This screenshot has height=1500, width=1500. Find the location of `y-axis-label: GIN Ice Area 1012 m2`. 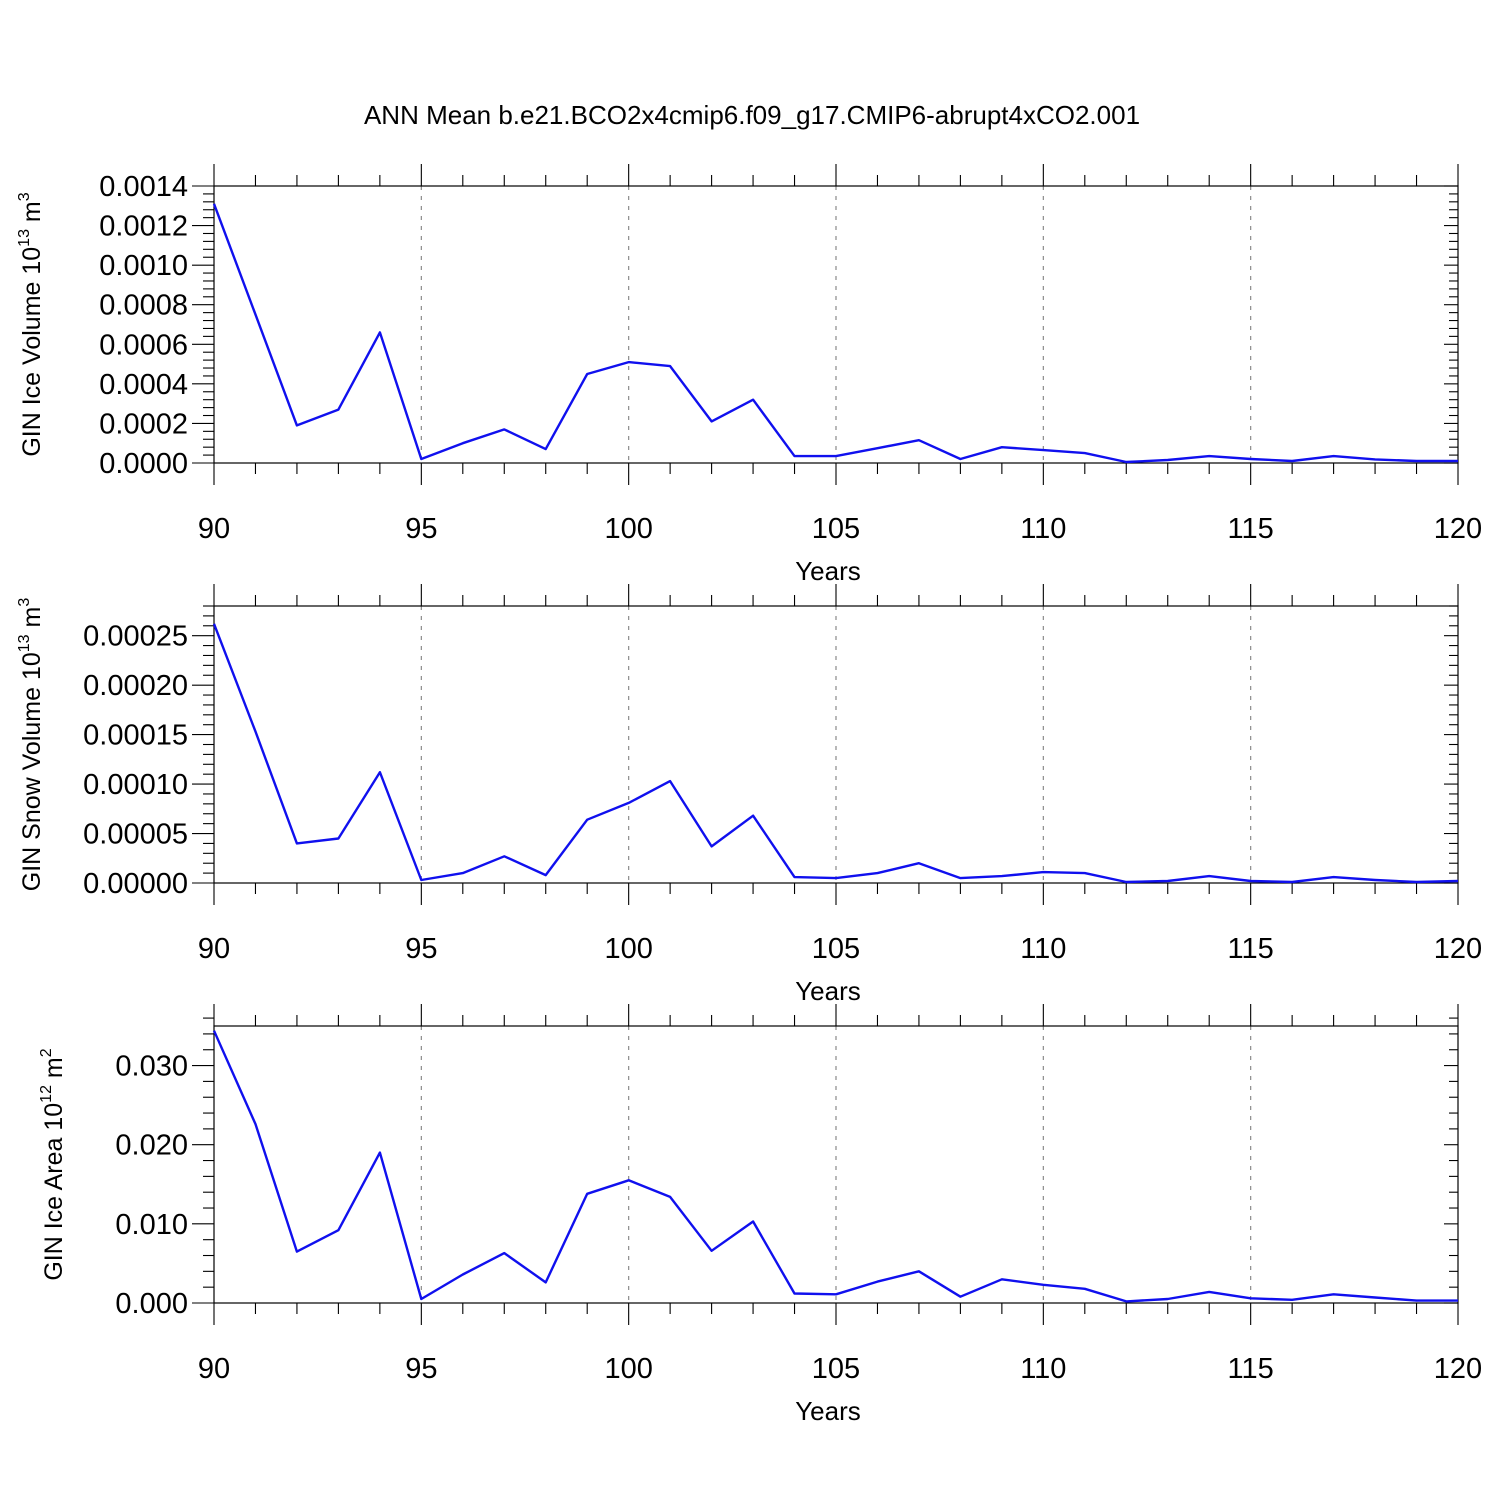

y-axis-label: GIN Ice Area 1012 m2 is located at coordinates (53, 1164).